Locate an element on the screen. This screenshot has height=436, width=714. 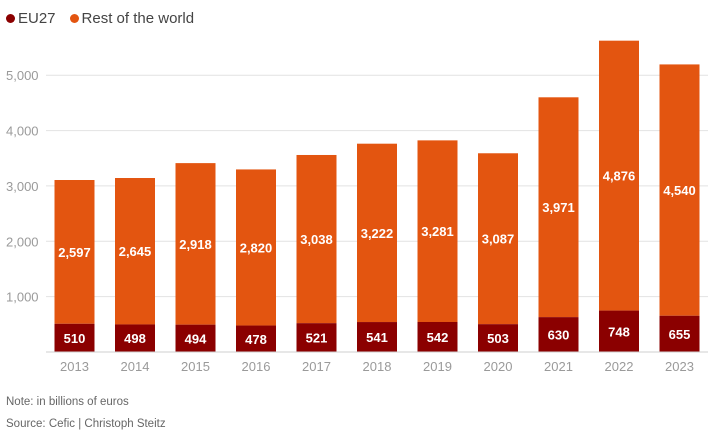
label-rest-of-world-2014: 2,645 is located at coordinates (135, 251).